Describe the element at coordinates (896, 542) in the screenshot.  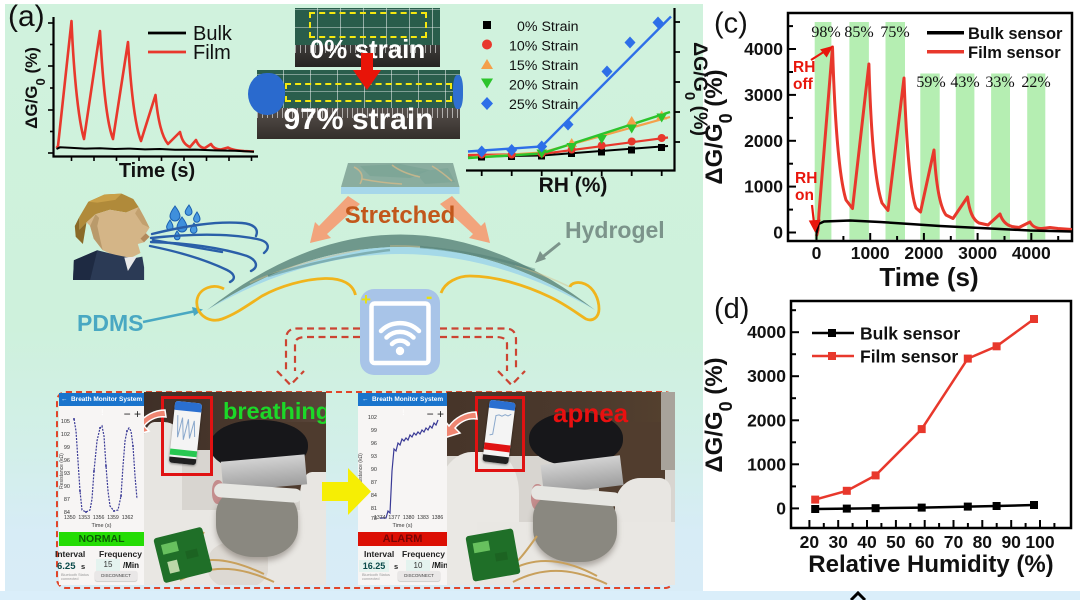
I see `svg-text: 50` at that location.